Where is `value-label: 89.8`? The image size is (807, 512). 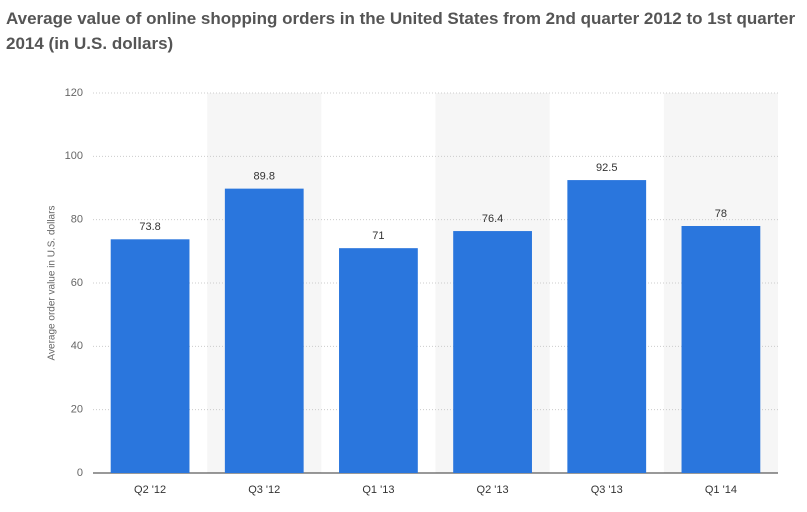 value-label: 89.8 is located at coordinates (264, 177).